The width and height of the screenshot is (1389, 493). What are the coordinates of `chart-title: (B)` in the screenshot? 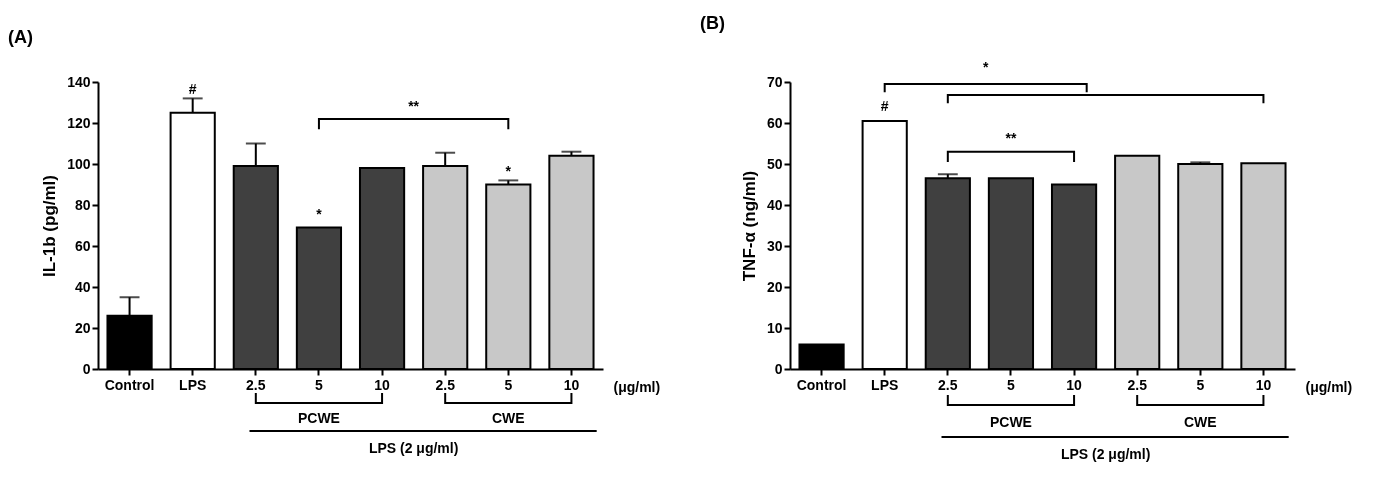 It's located at (712, 22).